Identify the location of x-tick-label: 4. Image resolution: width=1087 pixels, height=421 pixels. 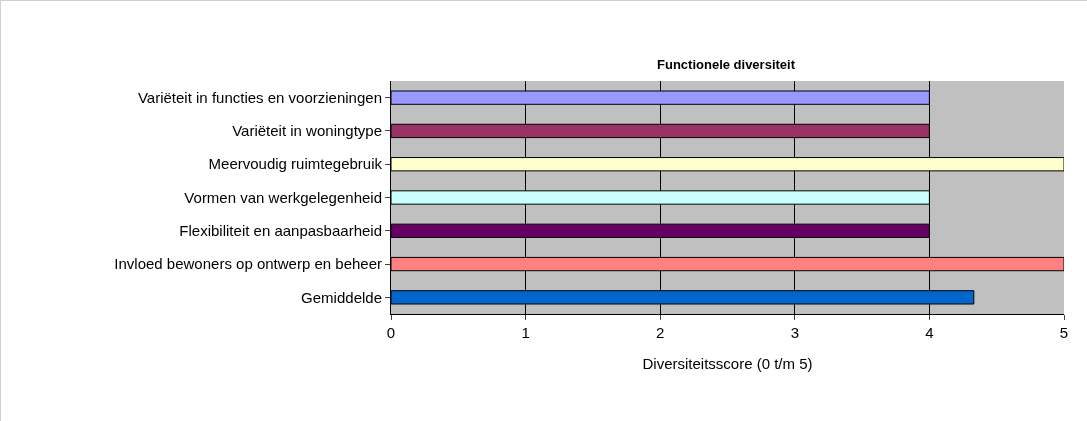
(929, 332).